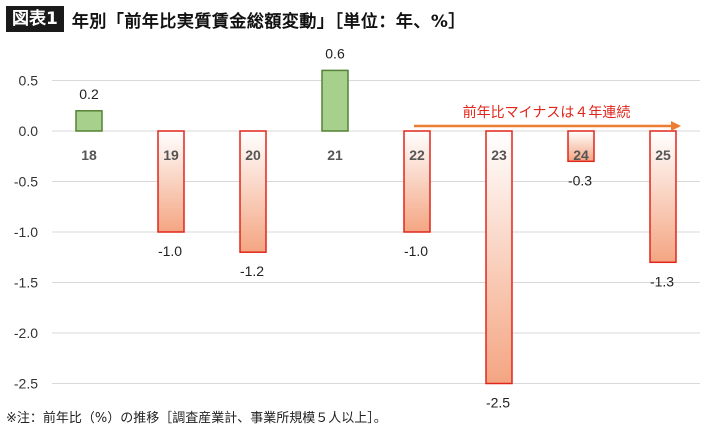  I want to click on y-tick-label: -2.0, so click(26, 333).